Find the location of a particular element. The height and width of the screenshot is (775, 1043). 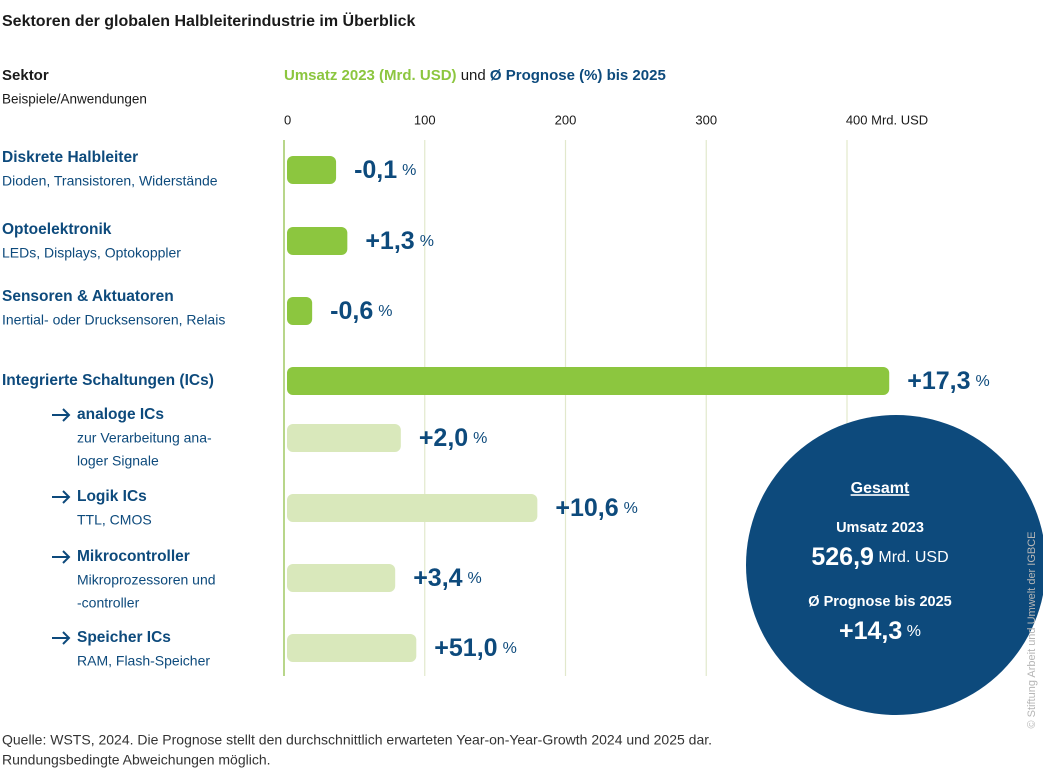

growth-label: +1,3% is located at coordinates (399, 241).